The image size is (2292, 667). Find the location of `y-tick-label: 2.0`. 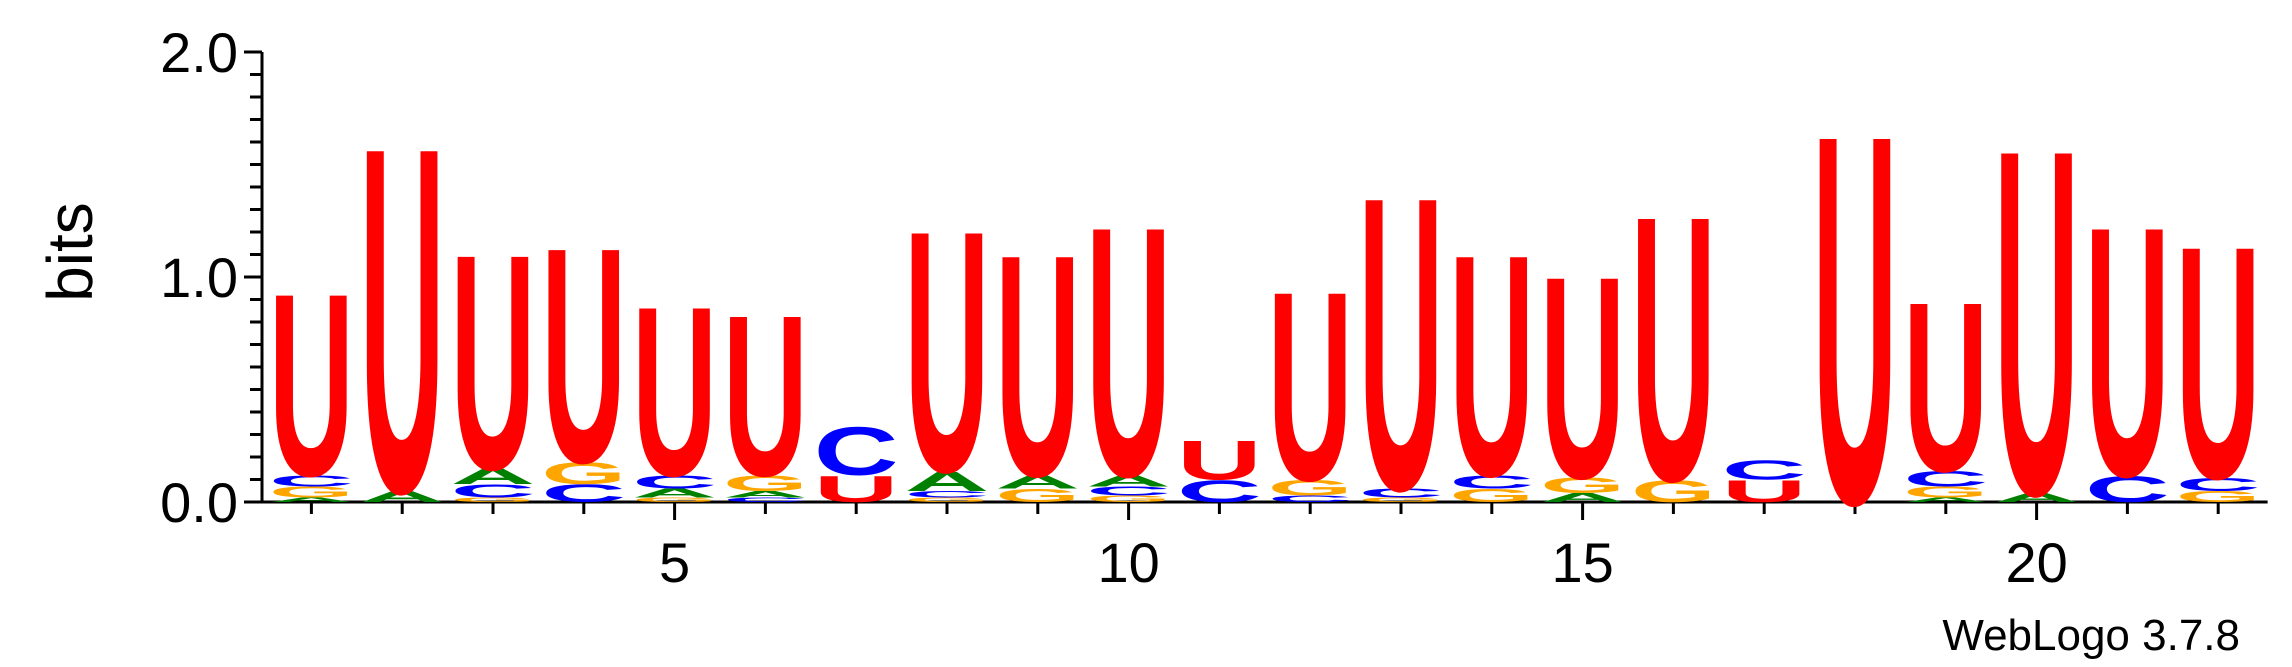

y-tick-label: 2.0 is located at coordinates (199, 52).